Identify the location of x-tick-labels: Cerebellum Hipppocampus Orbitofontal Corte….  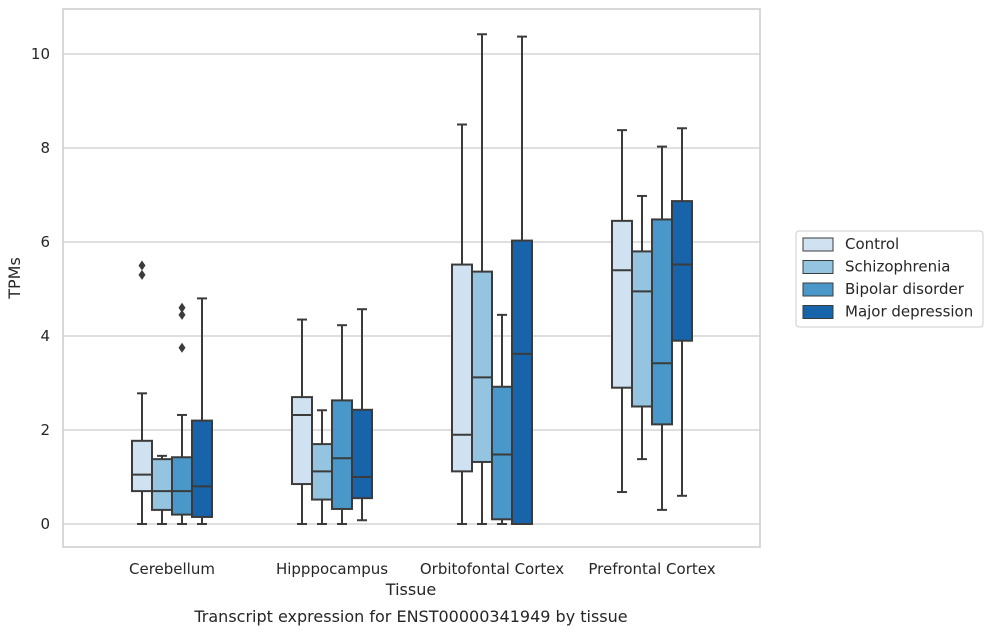
(422, 569).